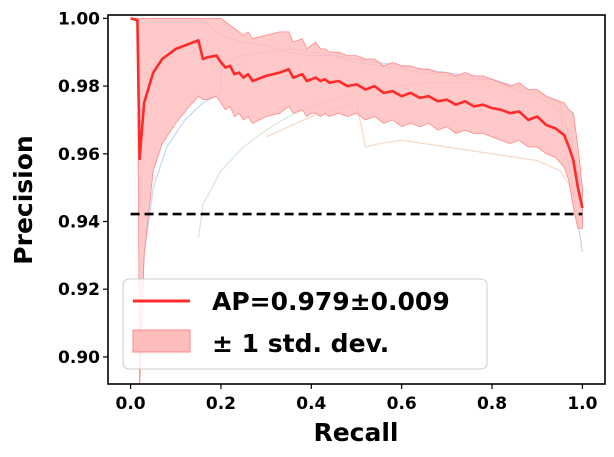  What do you see at coordinates (311, 404) in the screenshot?
I see `x-tick-label: 0.4` at bounding box center [311, 404].